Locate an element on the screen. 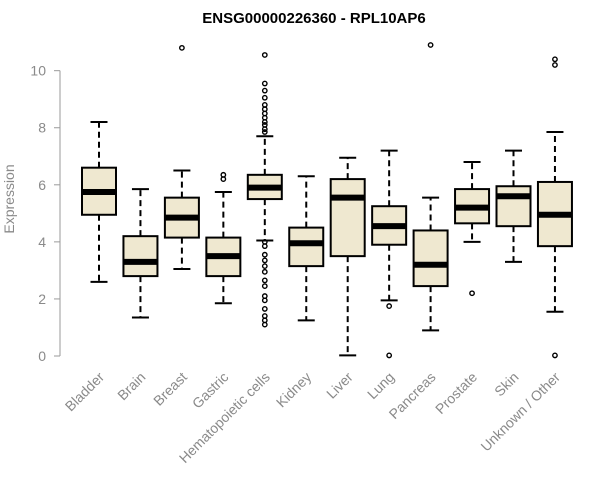  box-bladder is located at coordinates (99, 202).